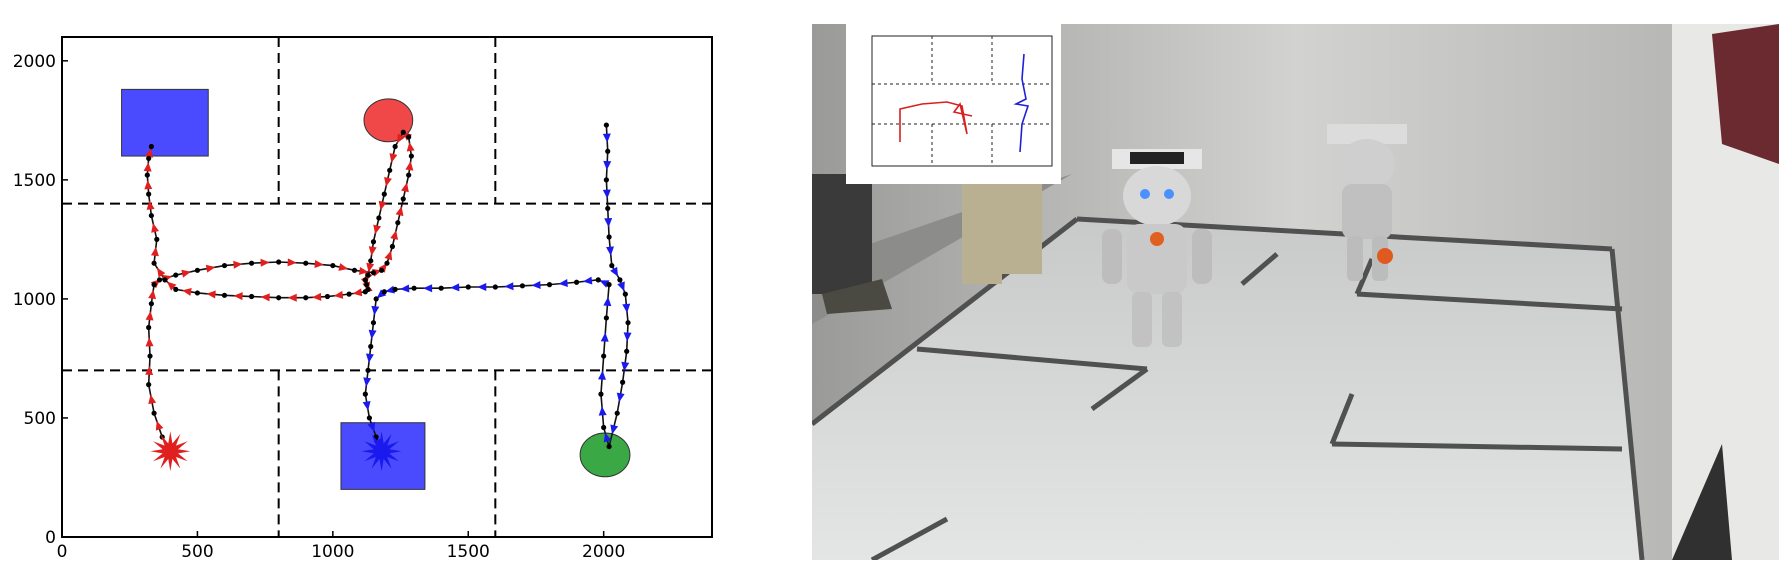  What do you see at coordinates (50, 538) in the screenshot?
I see `y-tick-label: 0` at bounding box center [50, 538].